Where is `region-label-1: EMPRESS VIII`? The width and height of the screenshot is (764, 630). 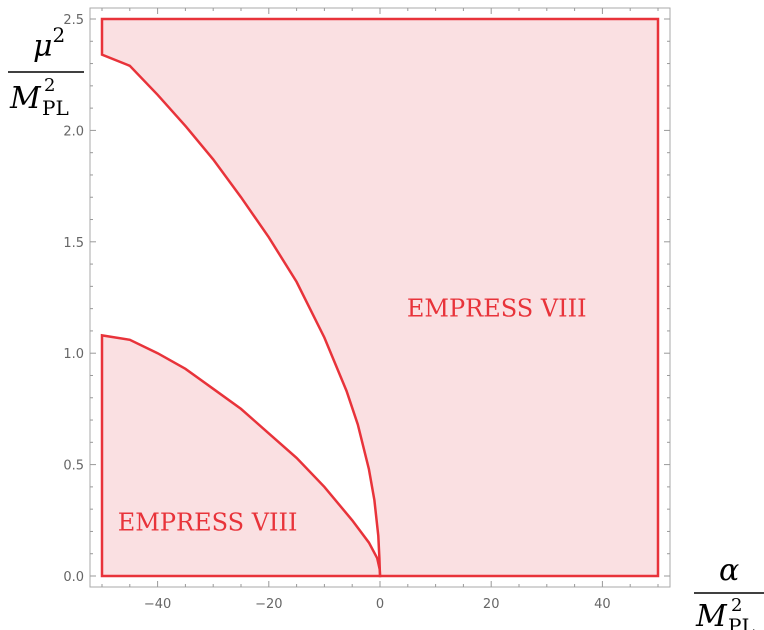
region-label-1: EMPRESS VIII is located at coordinates (497, 309).